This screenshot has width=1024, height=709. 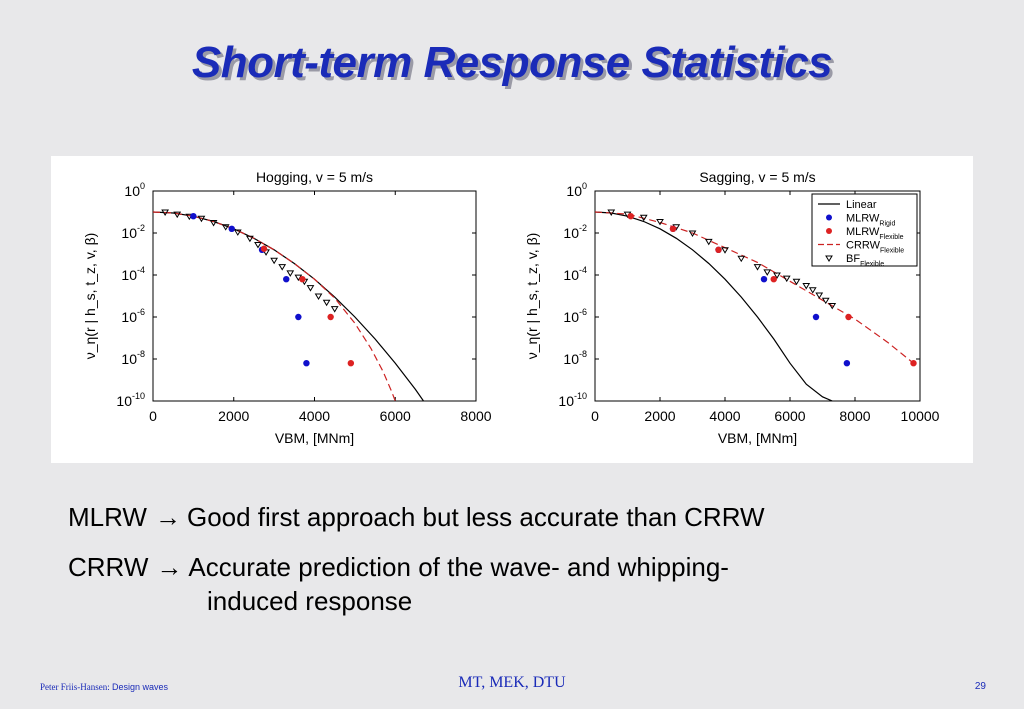 I want to click on chart2-legend-swatch-mlrw_rigid, so click(x=829, y=217).